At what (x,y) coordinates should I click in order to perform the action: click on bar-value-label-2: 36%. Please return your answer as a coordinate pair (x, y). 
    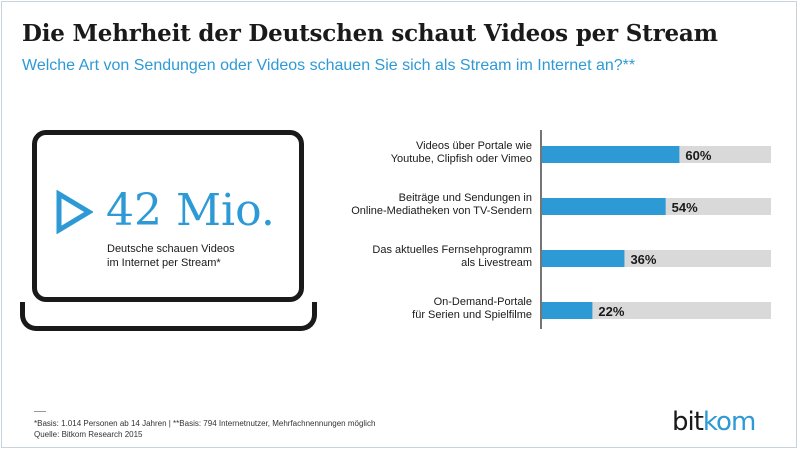
    Looking at the image, I should click on (643, 259).